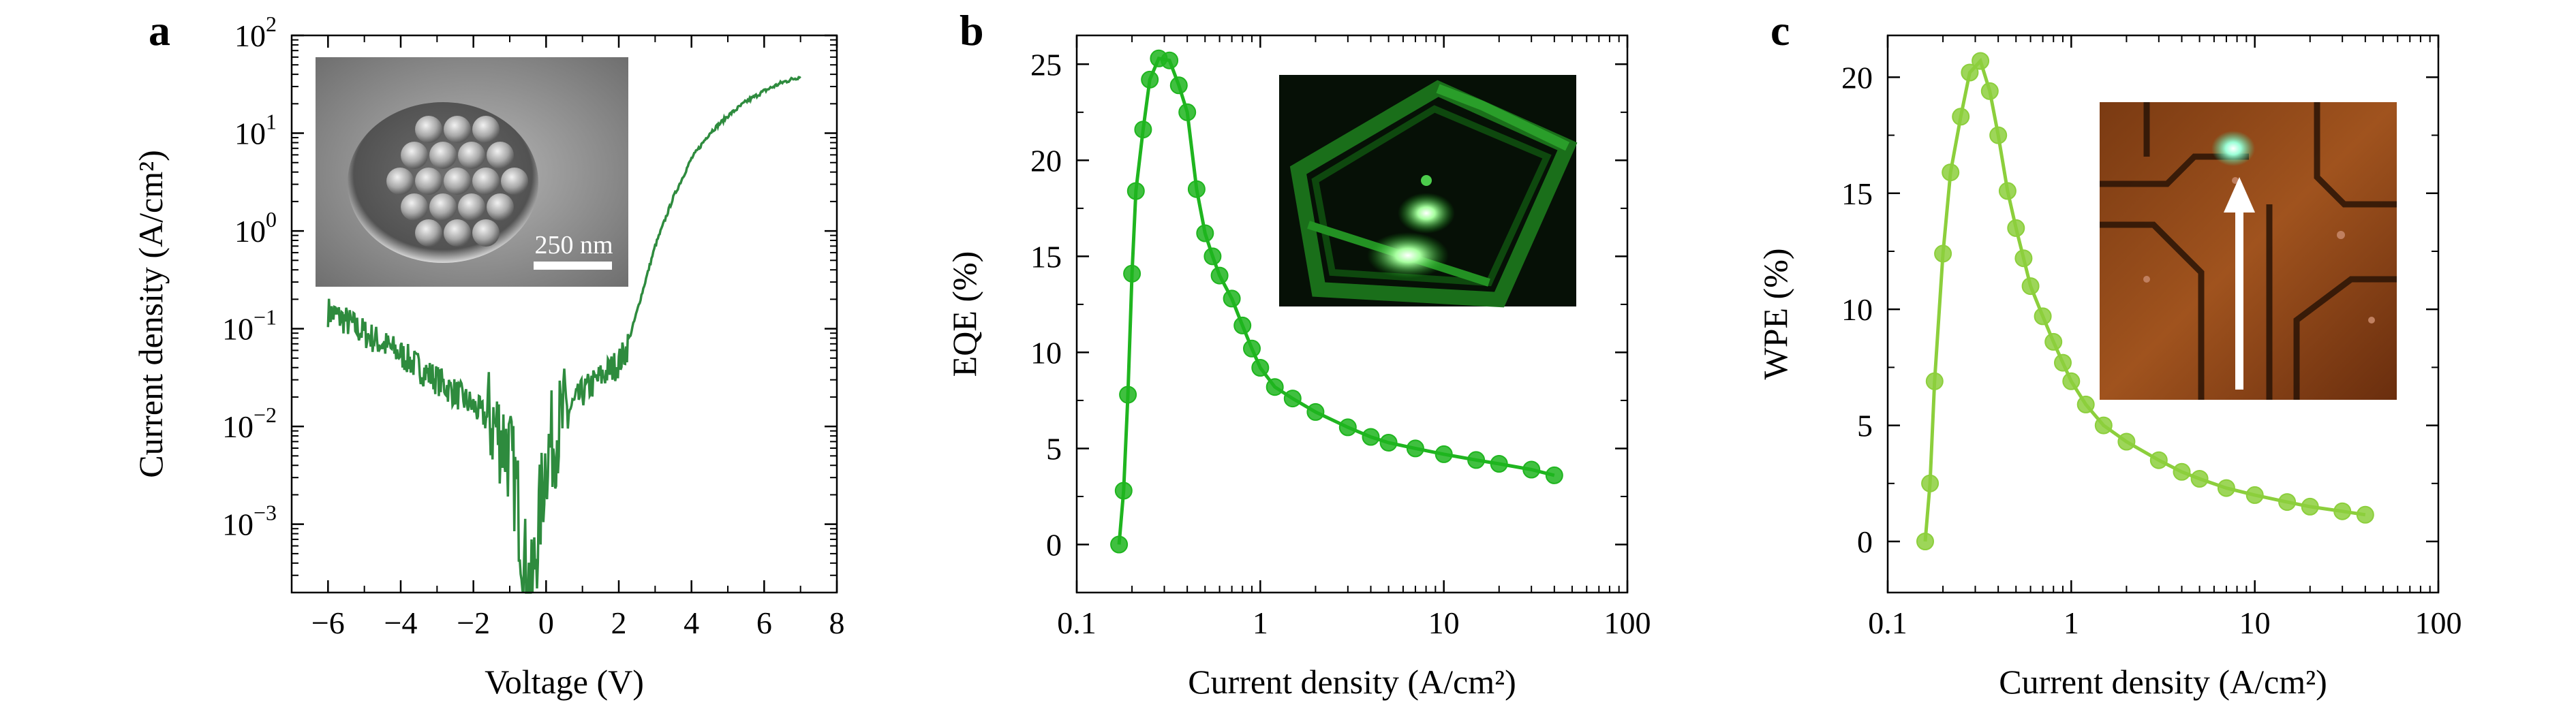 The height and width of the screenshot is (709, 2576). Describe the element at coordinates (837, 622) in the screenshot. I see `x-tick-label: 8` at that location.